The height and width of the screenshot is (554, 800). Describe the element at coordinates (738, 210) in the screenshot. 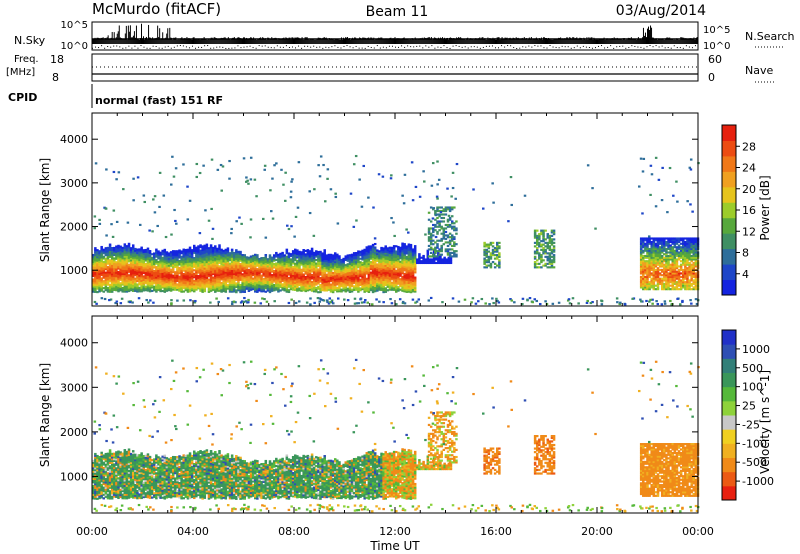

I see `power-colorbar: 28 24 20 16 12 8 4` at that location.